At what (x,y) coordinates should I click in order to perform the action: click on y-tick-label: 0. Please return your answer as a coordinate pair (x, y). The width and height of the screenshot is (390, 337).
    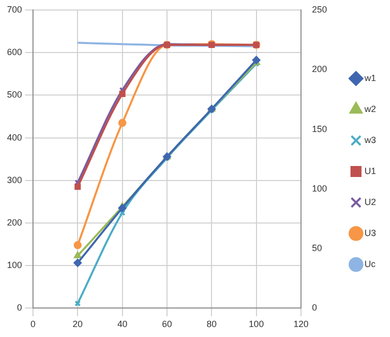
    Looking at the image, I should click on (19, 307).